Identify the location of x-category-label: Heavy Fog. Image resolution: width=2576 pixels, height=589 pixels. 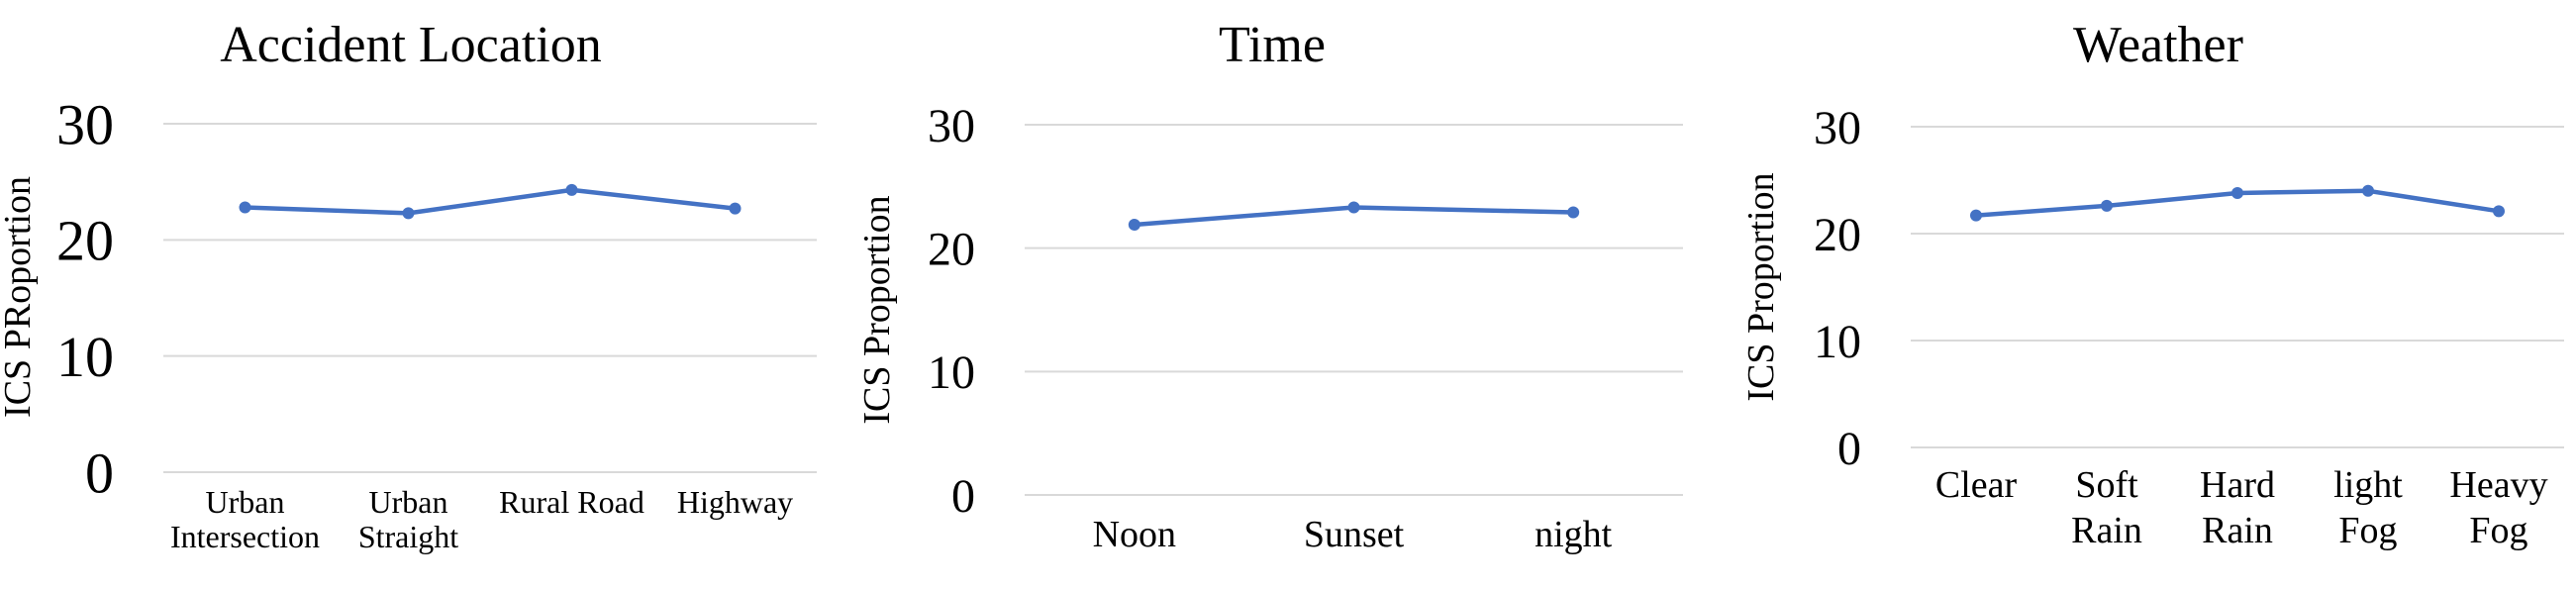
(2498, 507).